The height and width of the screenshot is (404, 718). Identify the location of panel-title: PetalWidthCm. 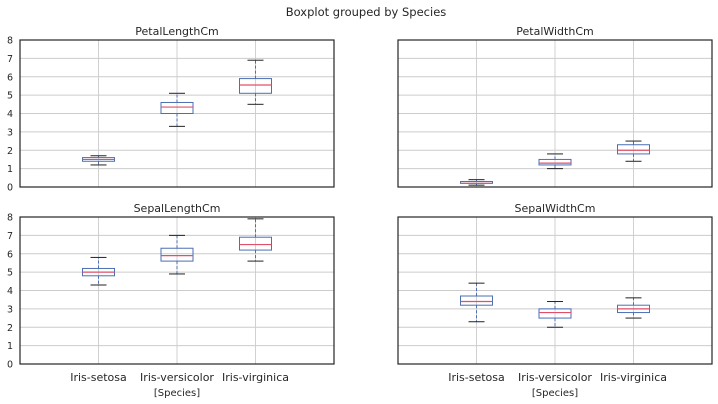
(554, 31).